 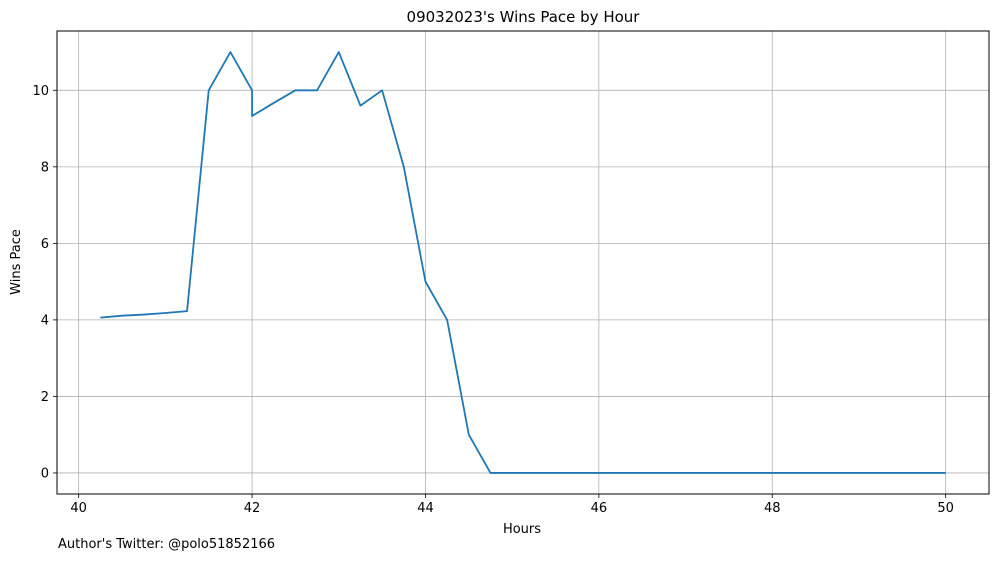 I want to click on x-tick-label: 40, so click(x=78, y=508).